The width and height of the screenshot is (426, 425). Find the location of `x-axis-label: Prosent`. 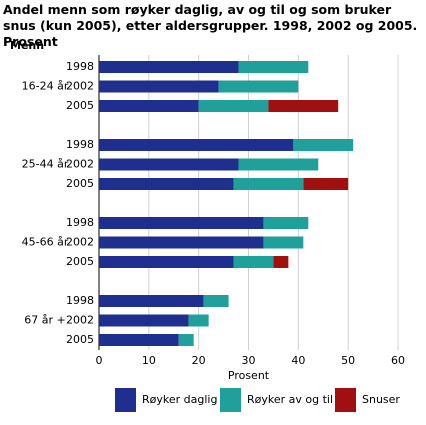

x-axis-label: Prosent is located at coordinates (249, 375).